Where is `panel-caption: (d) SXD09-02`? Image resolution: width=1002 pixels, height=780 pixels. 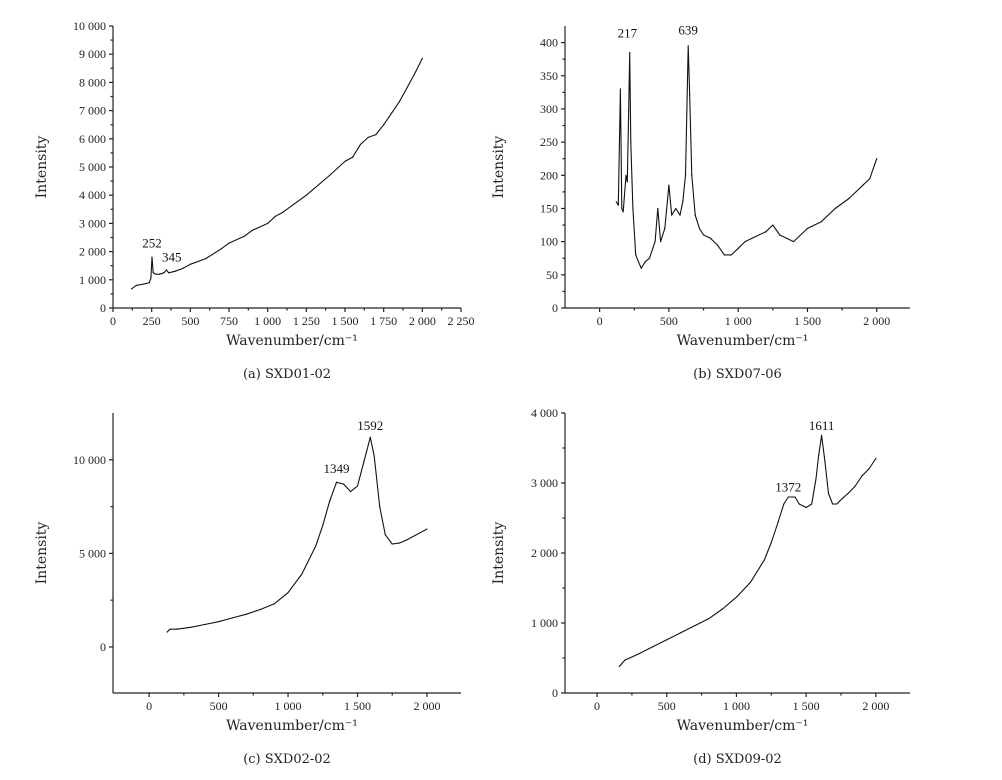
panel-caption: (d) SXD09-02 is located at coordinates (737, 759).